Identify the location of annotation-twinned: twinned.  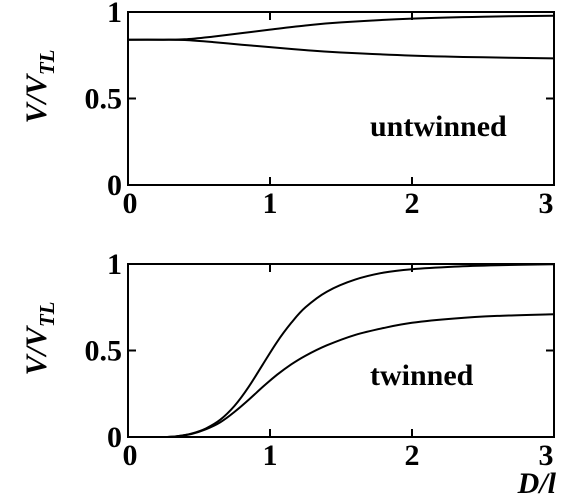
(422, 375).